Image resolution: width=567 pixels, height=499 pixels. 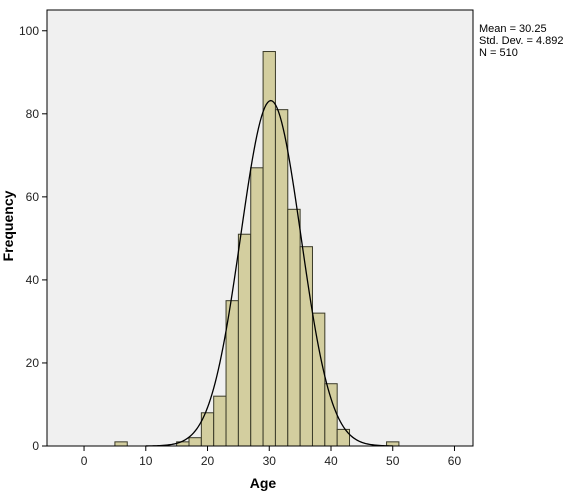 I want to click on x-axis-ticks: 0 10 20 30 40 50 60, so click(x=271, y=457).